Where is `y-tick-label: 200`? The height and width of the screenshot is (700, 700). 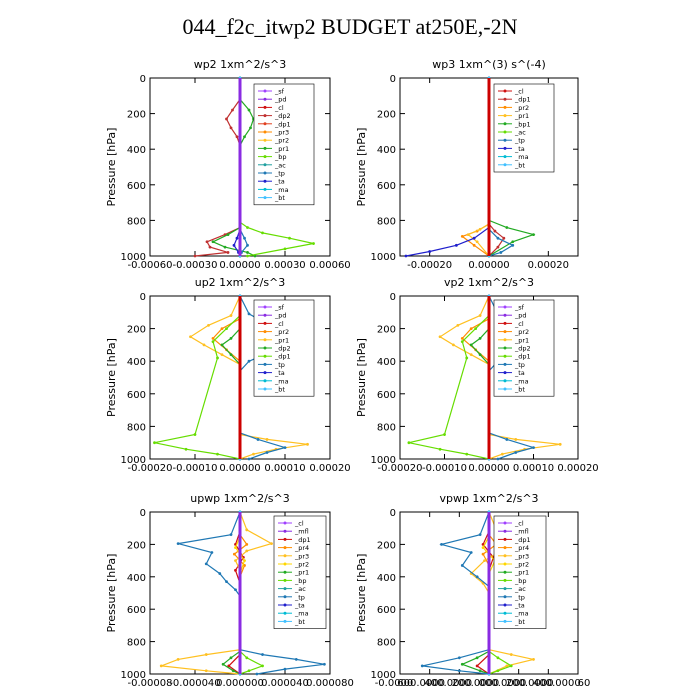
y-tick-label: 200 is located at coordinates (136, 545).